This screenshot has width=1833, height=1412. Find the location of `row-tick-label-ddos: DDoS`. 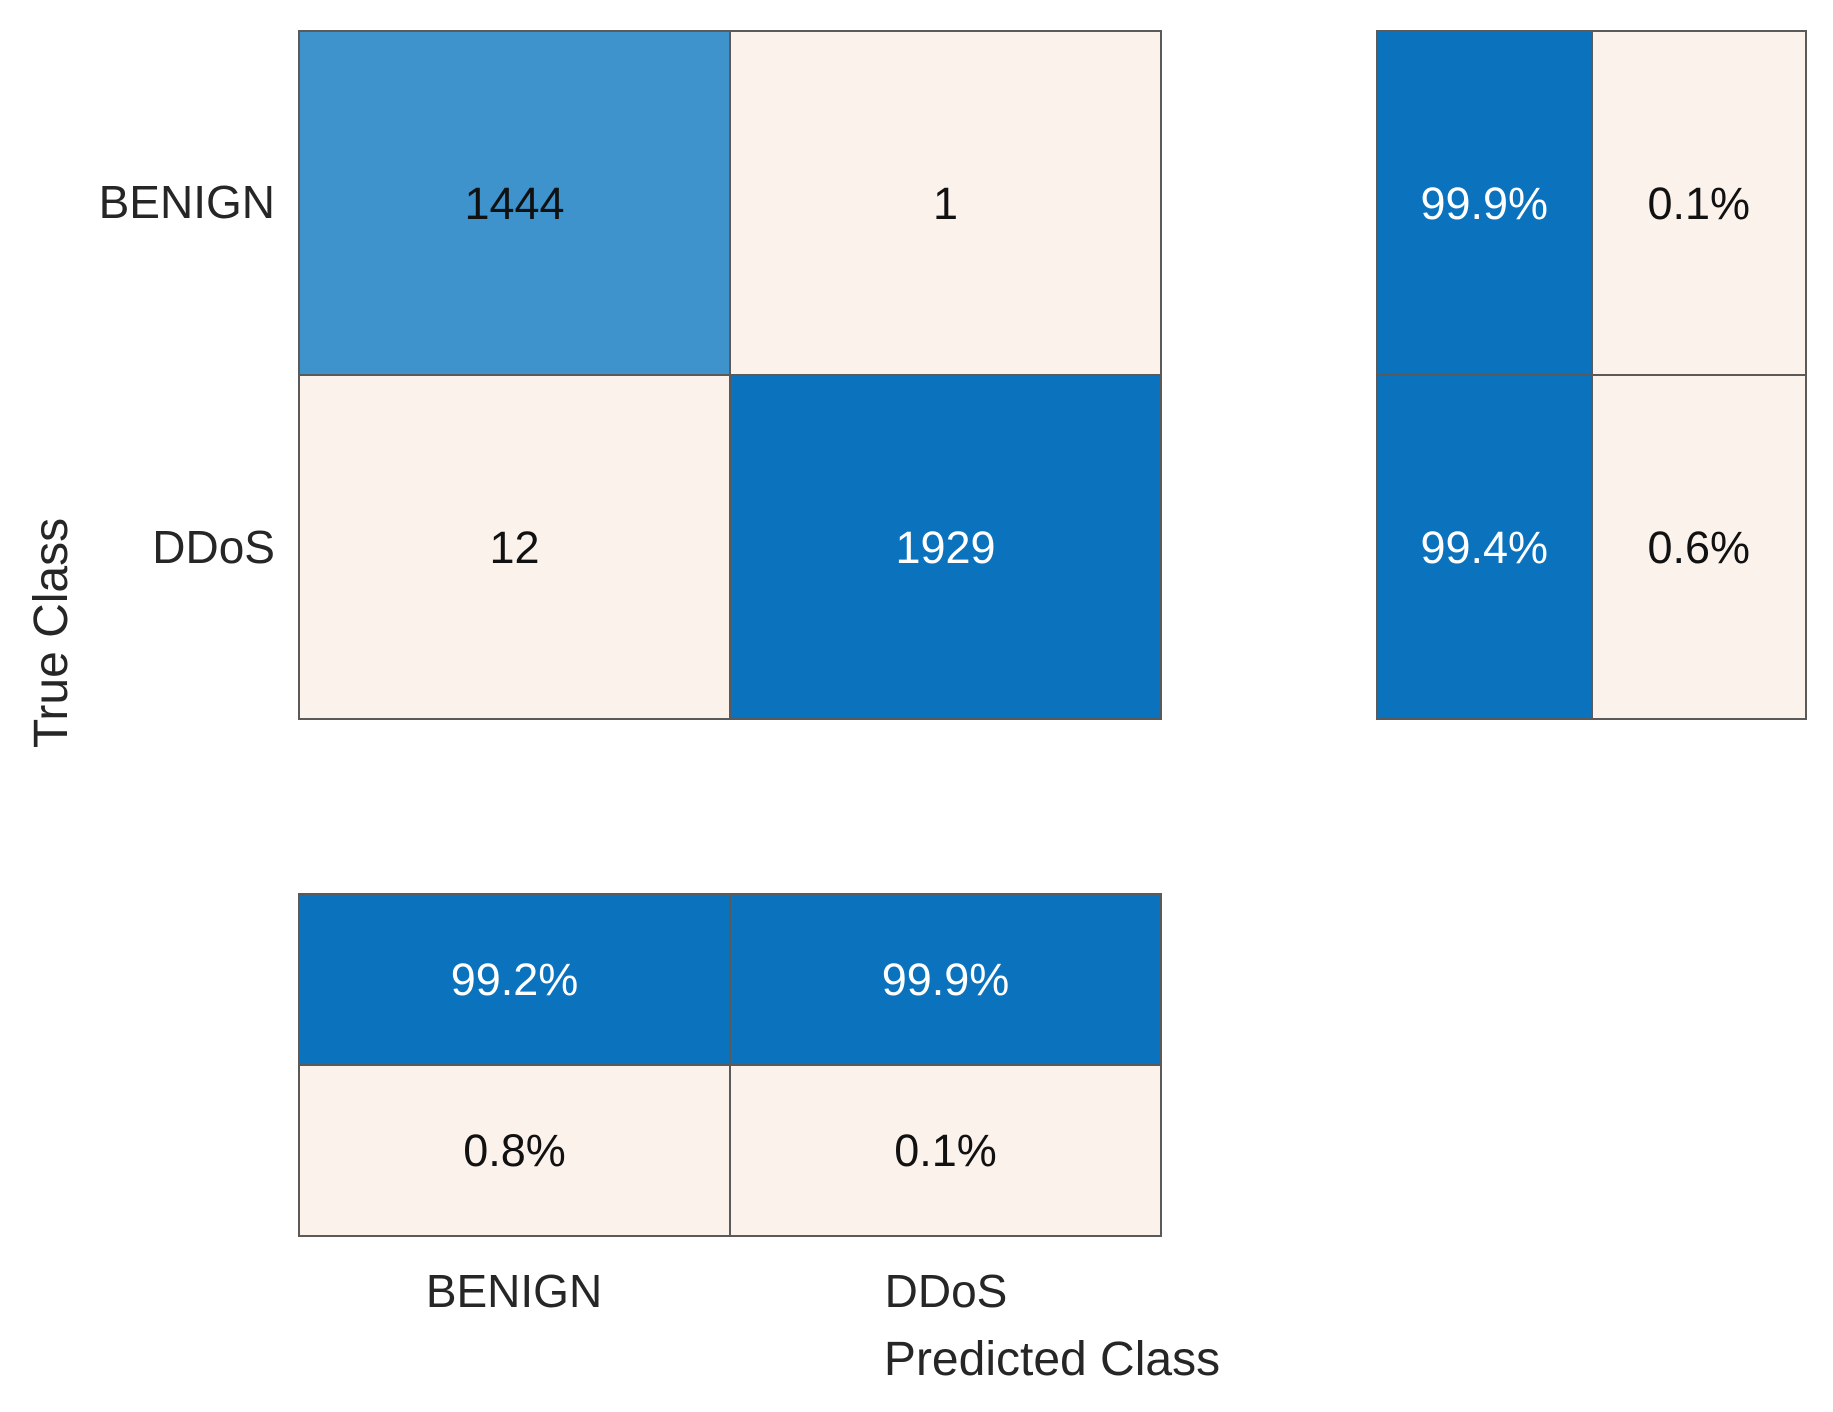

row-tick-label-ddos: DDoS is located at coordinates (213, 547).